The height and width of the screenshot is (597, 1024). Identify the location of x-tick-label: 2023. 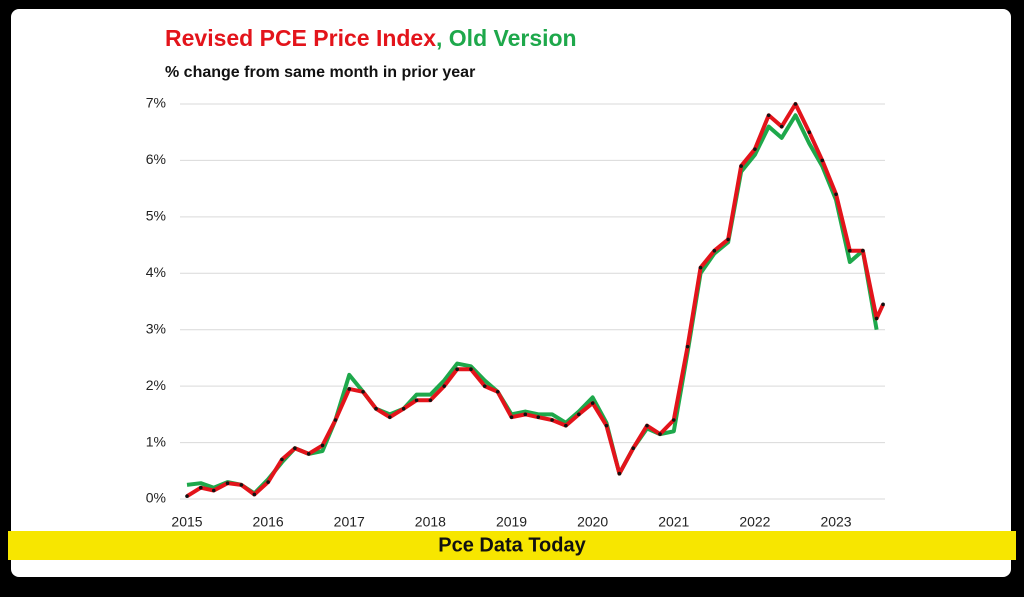
(835, 522).